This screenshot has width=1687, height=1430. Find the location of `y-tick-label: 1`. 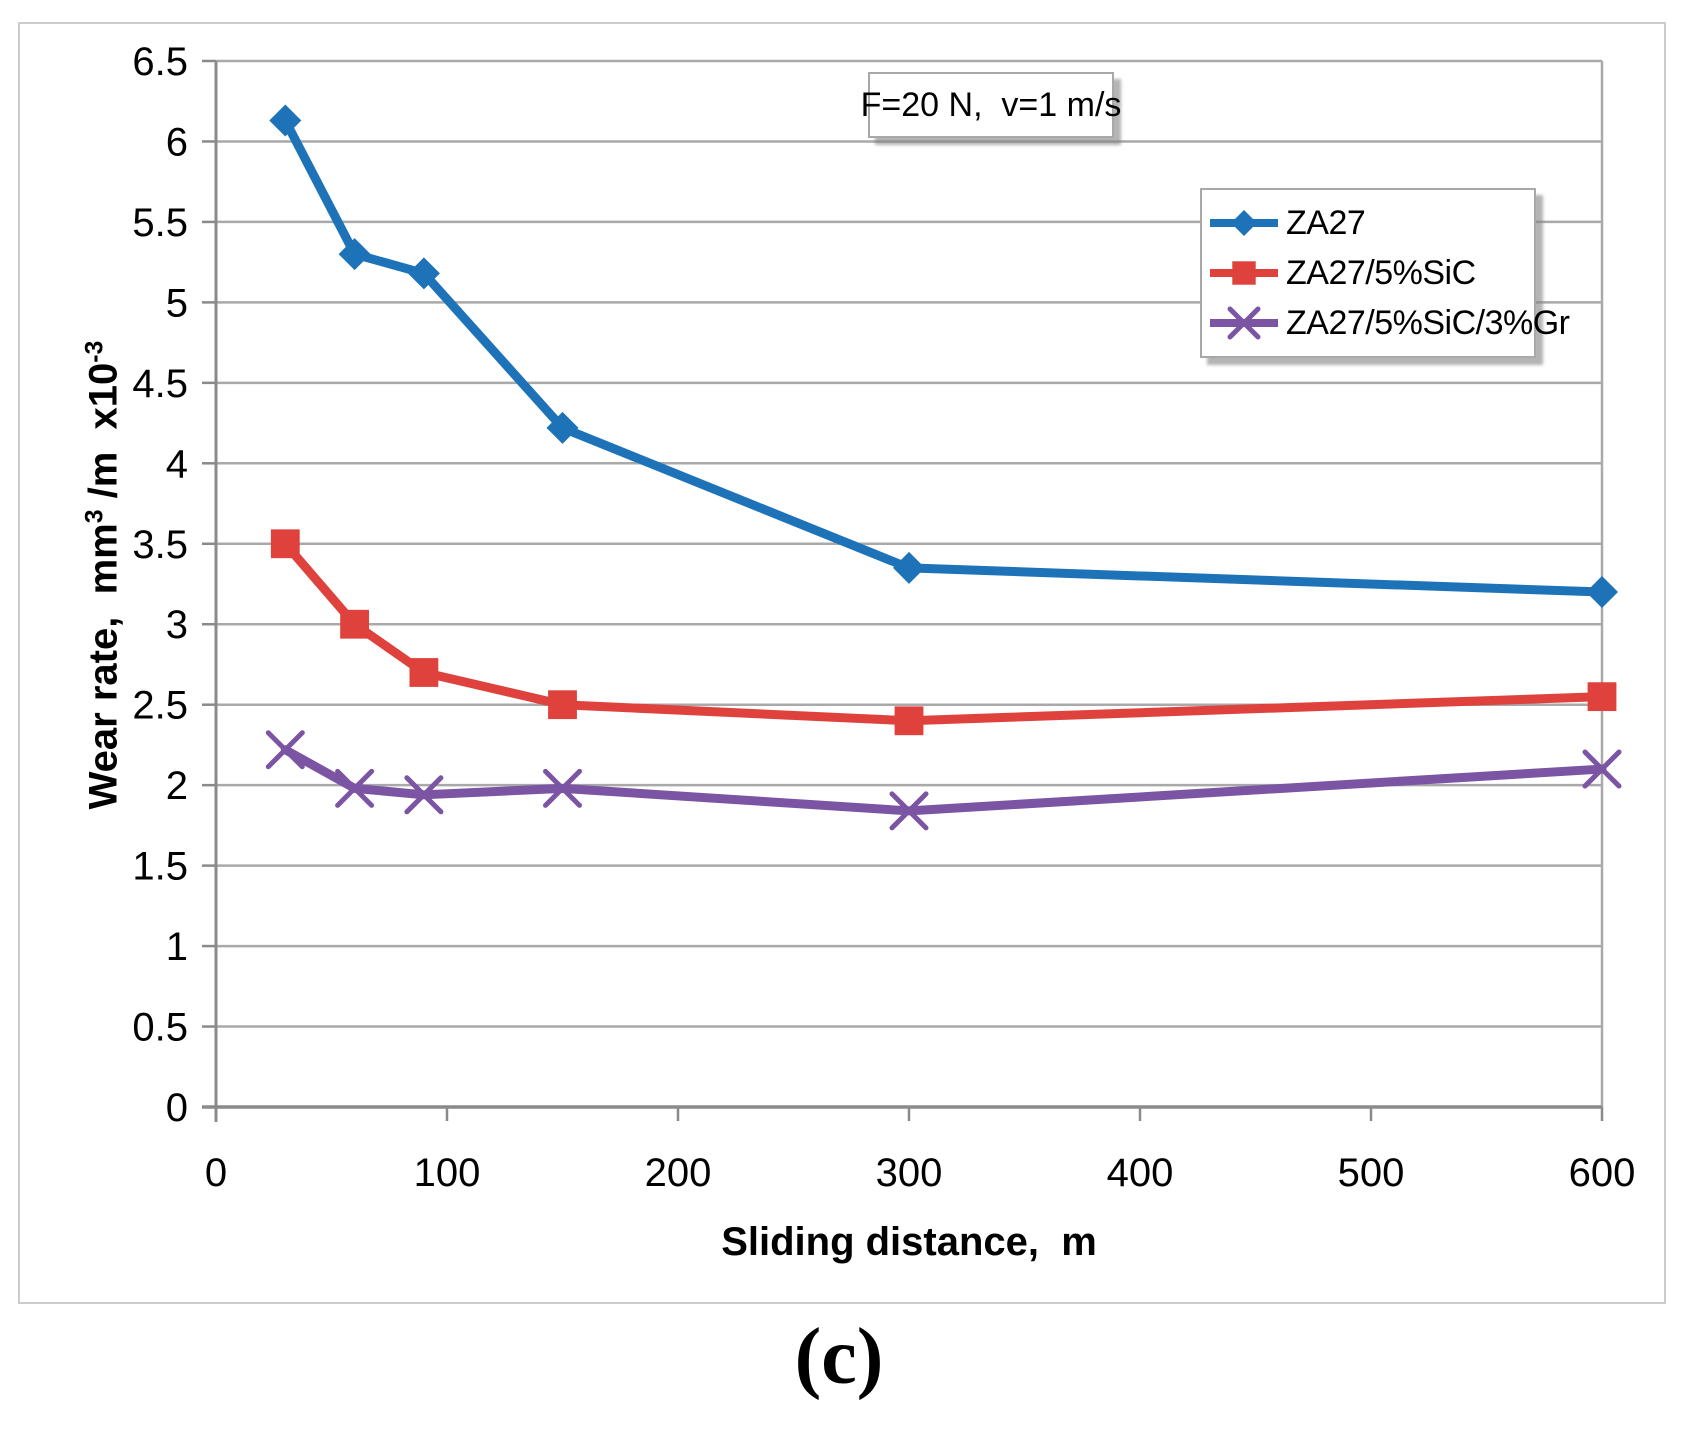

y-tick-label: 1 is located at coordinates (177, 947).